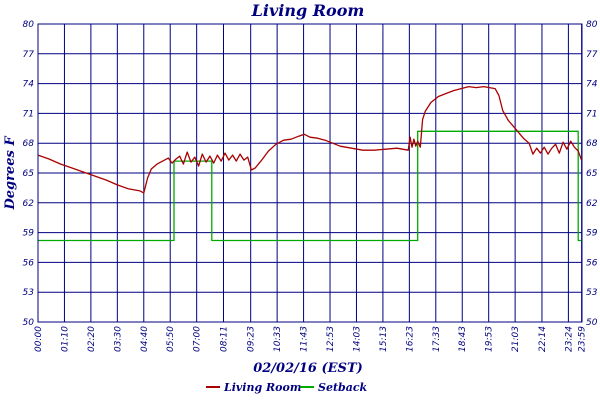 The image size is (600, 400). Describe the element at coordinates (308, 10) in the screenshot. I see `chart-title: Living Room` at that location.